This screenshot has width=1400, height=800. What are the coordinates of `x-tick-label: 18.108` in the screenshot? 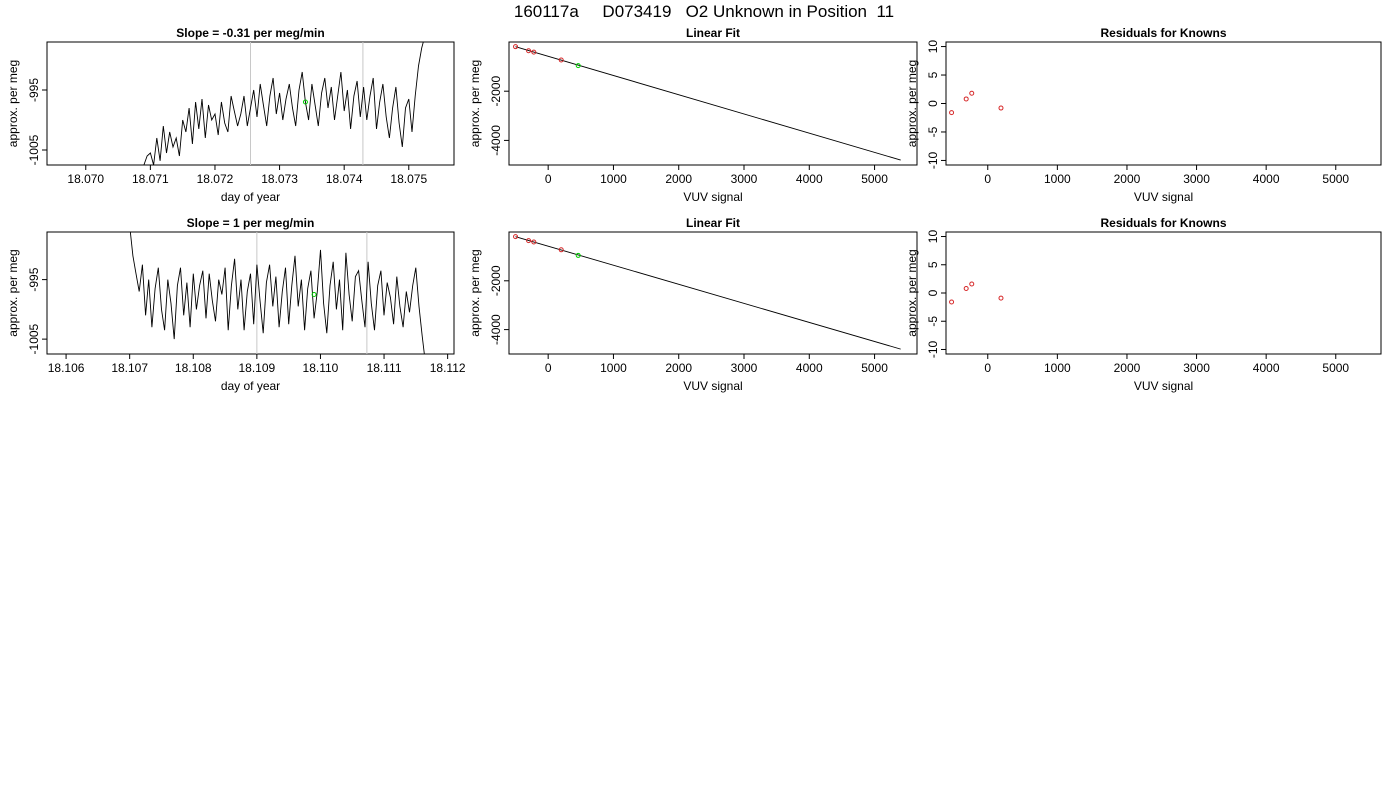 It's located at (193, 368).